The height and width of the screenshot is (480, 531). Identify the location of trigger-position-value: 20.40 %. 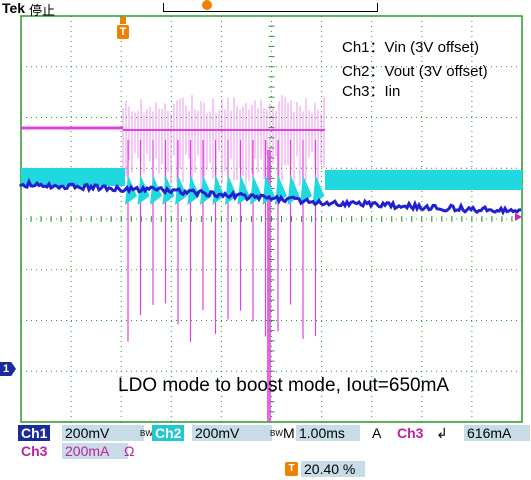
(333, 469).